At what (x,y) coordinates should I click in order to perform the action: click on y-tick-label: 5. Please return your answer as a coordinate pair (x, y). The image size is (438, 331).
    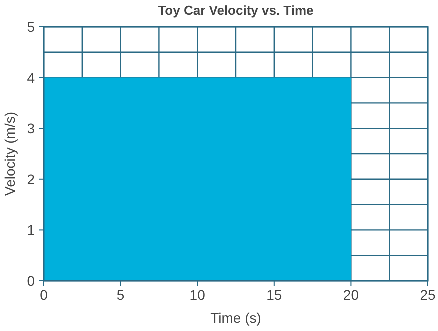
    Looking at the image, I should click on (31, 27).